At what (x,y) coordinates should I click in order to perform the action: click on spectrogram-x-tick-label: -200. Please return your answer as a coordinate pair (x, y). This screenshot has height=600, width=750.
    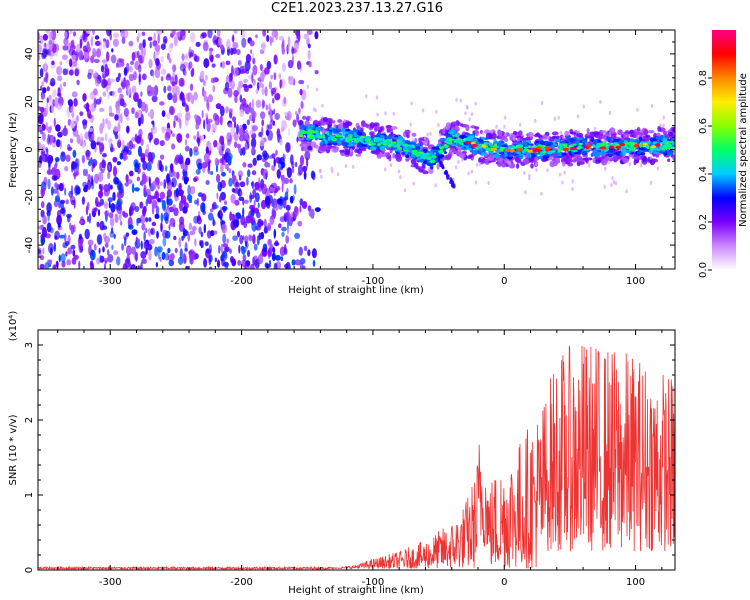
    Looking at the image, I should click on (241, 281).